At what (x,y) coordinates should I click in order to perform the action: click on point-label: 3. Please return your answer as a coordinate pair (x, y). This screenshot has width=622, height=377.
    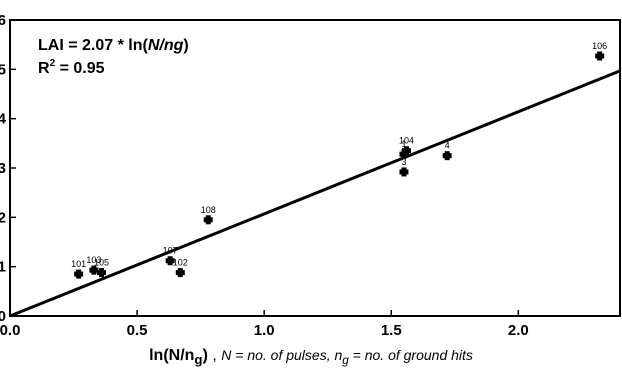
    Looking at the image, I should click on (403, 162).